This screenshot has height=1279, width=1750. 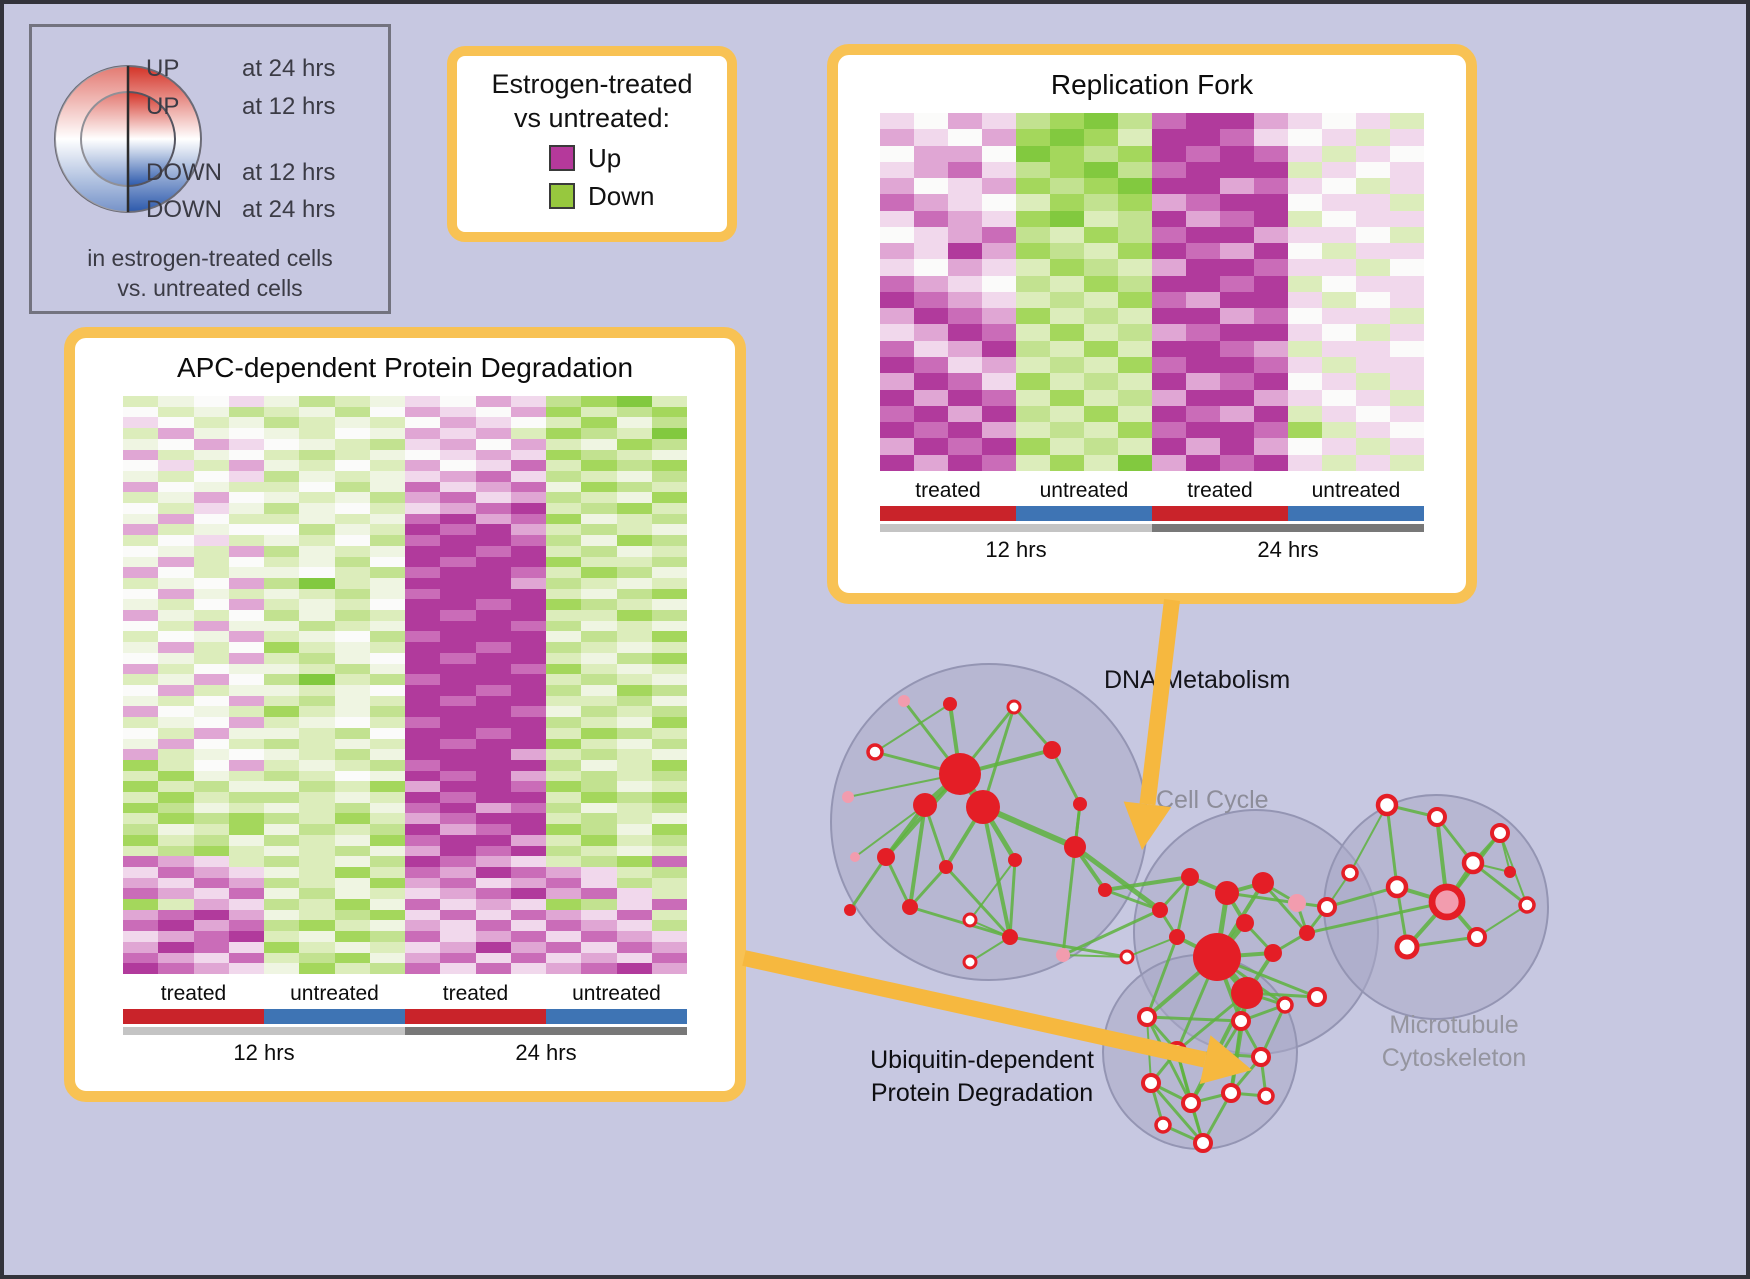 What do you see at coordinates (546, 1052) in the screenshot?
I see `time-label-24: 24 hrs` at bounding box center [546, 1052].